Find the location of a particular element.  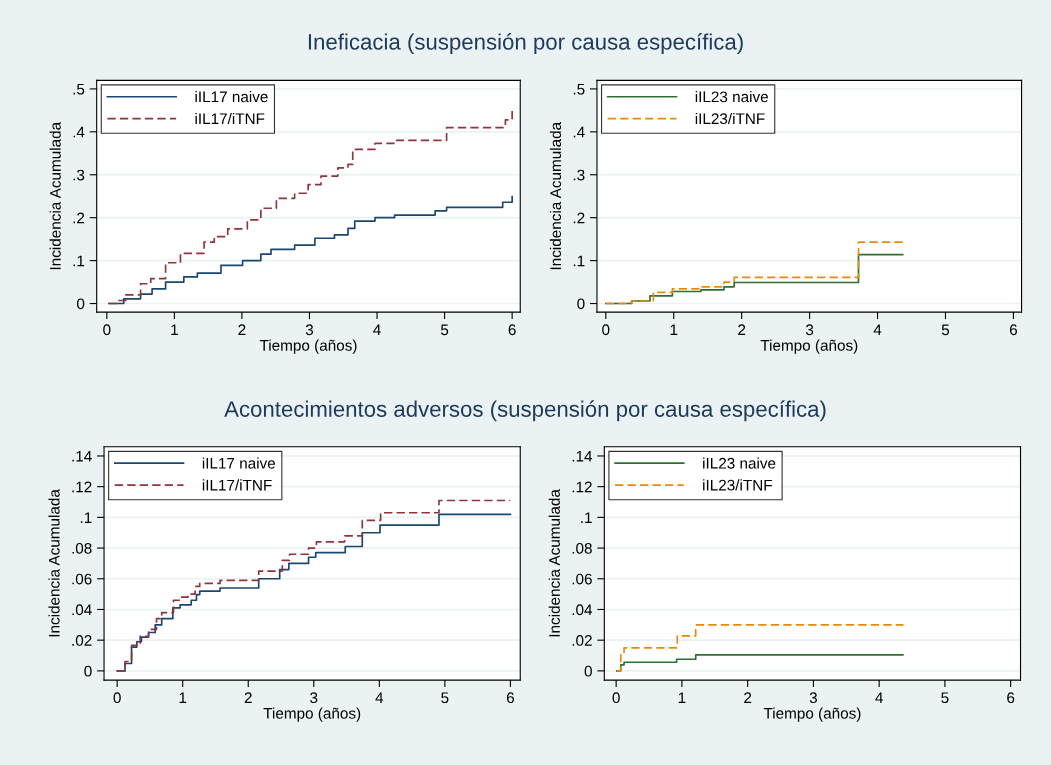

chart-title: Acontecimientos adversos (suspensión por causa específica) is located at coordinates (525, 411).